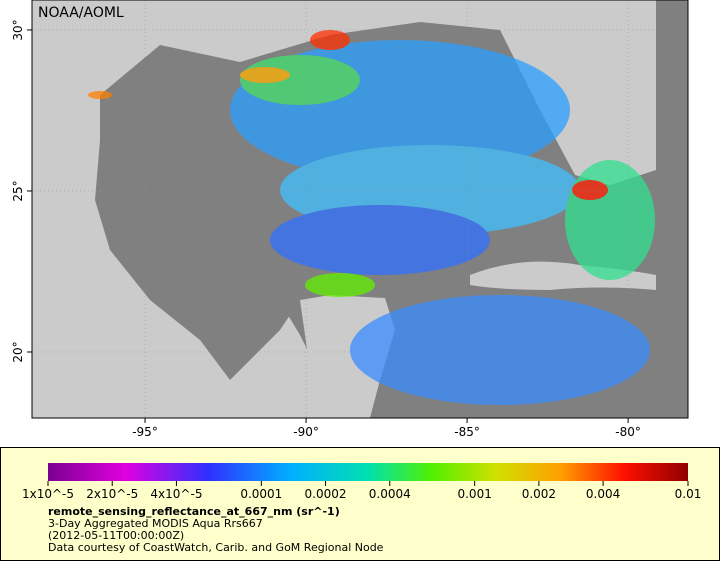  Describe the element at coordinates (18, 29) in the screenshot. I see `y-tick-label: 30°` at that location.